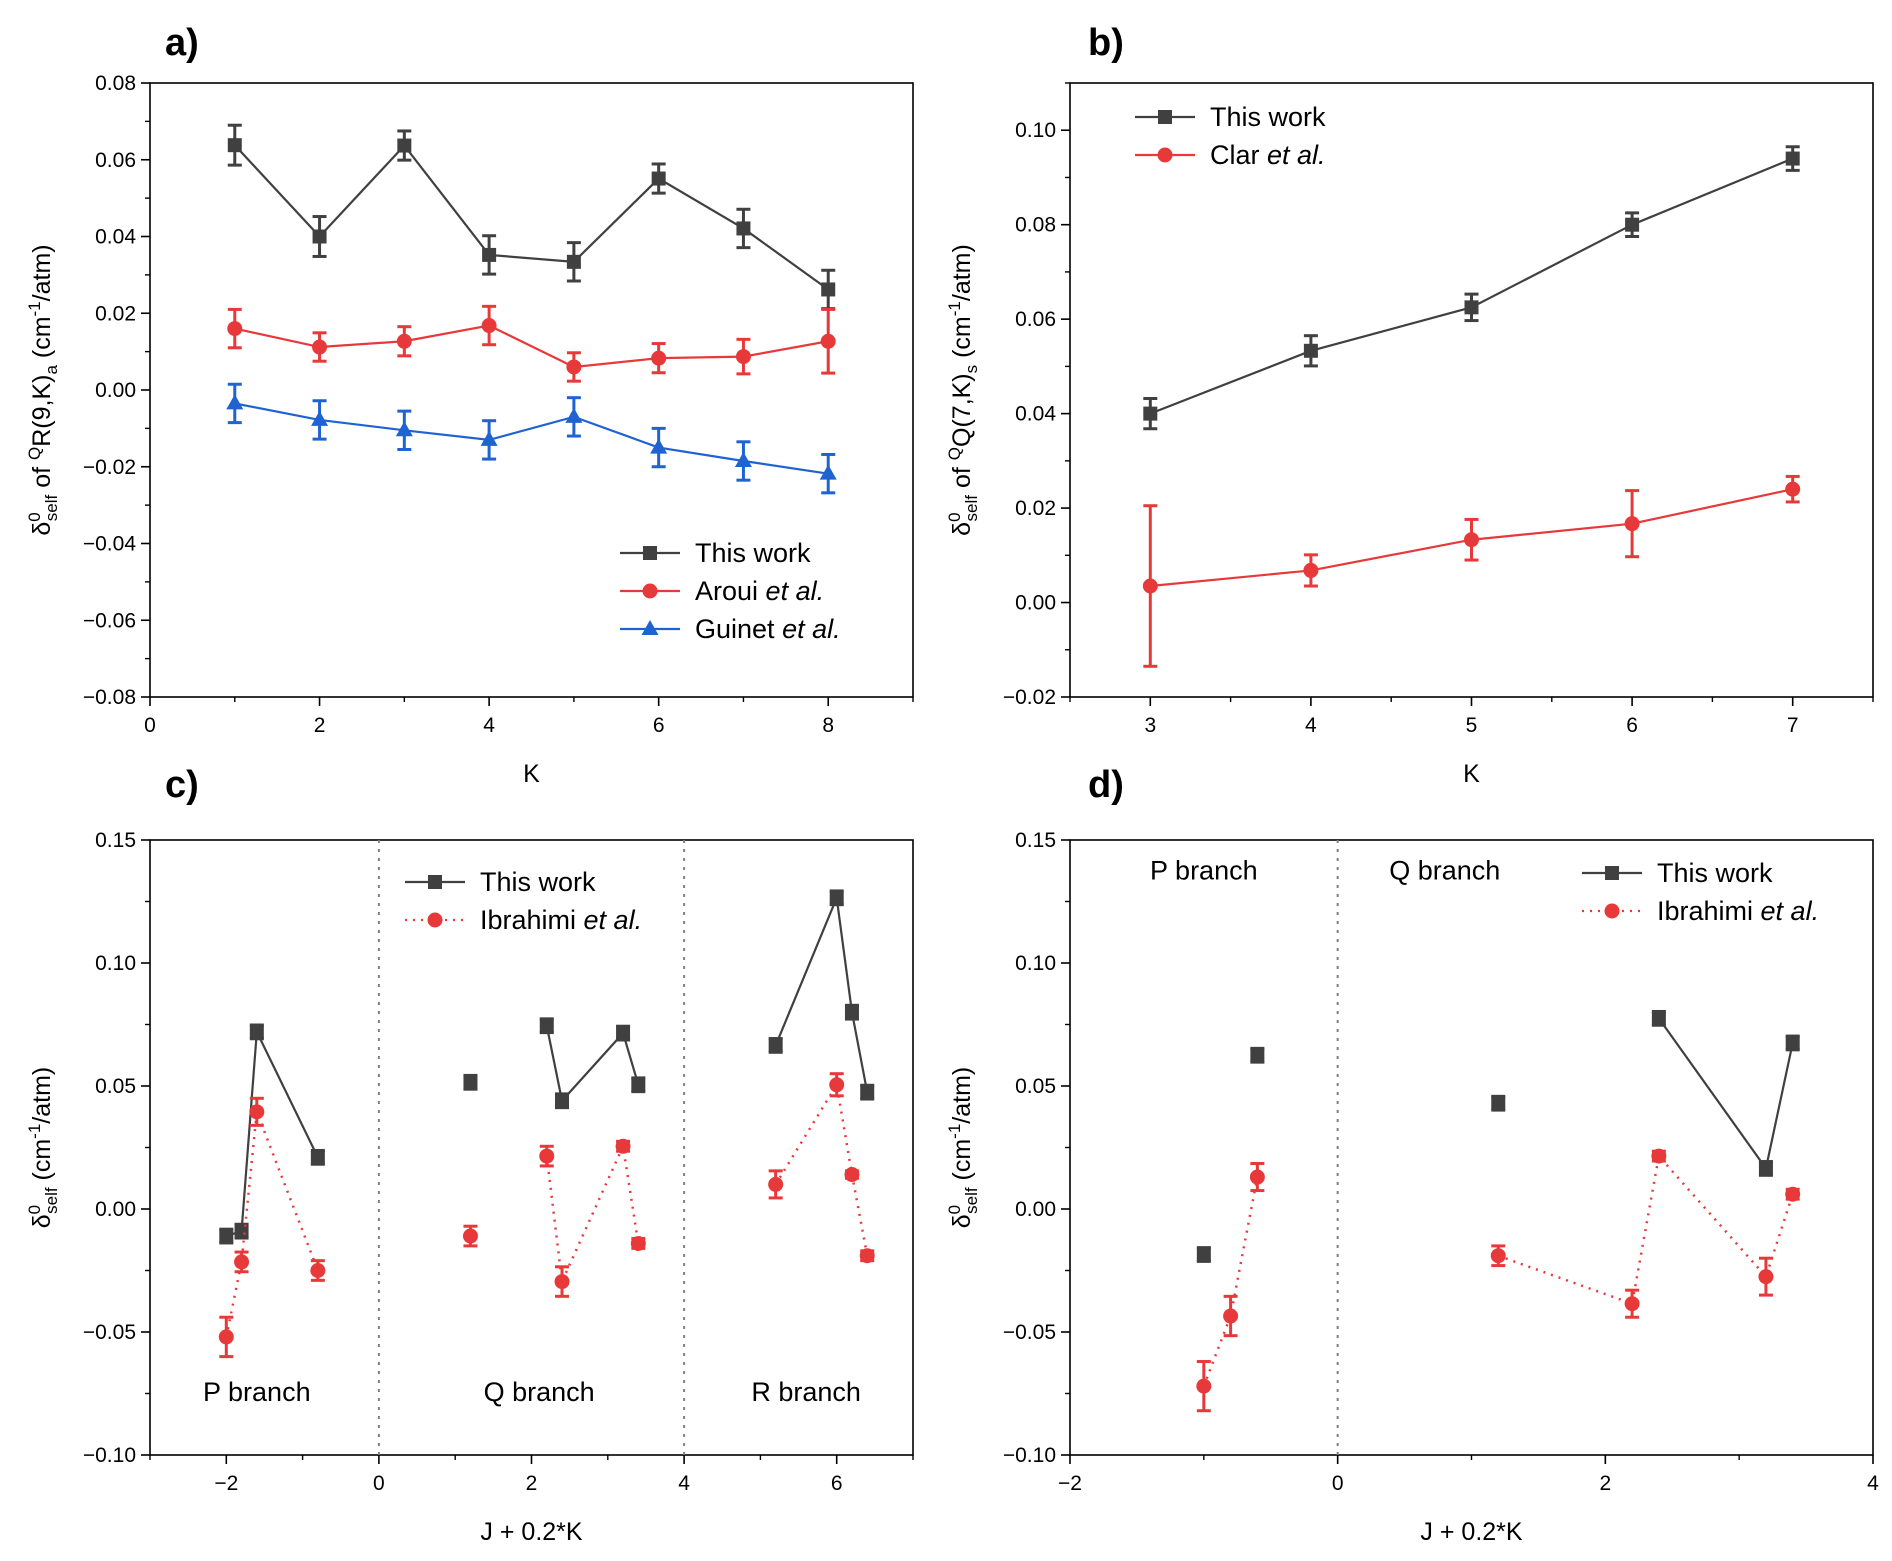 Image resolution: width=1892 pixels, height=1561 pixels. I want to click on y-tick-label: 0.08, so click(1035, 225).